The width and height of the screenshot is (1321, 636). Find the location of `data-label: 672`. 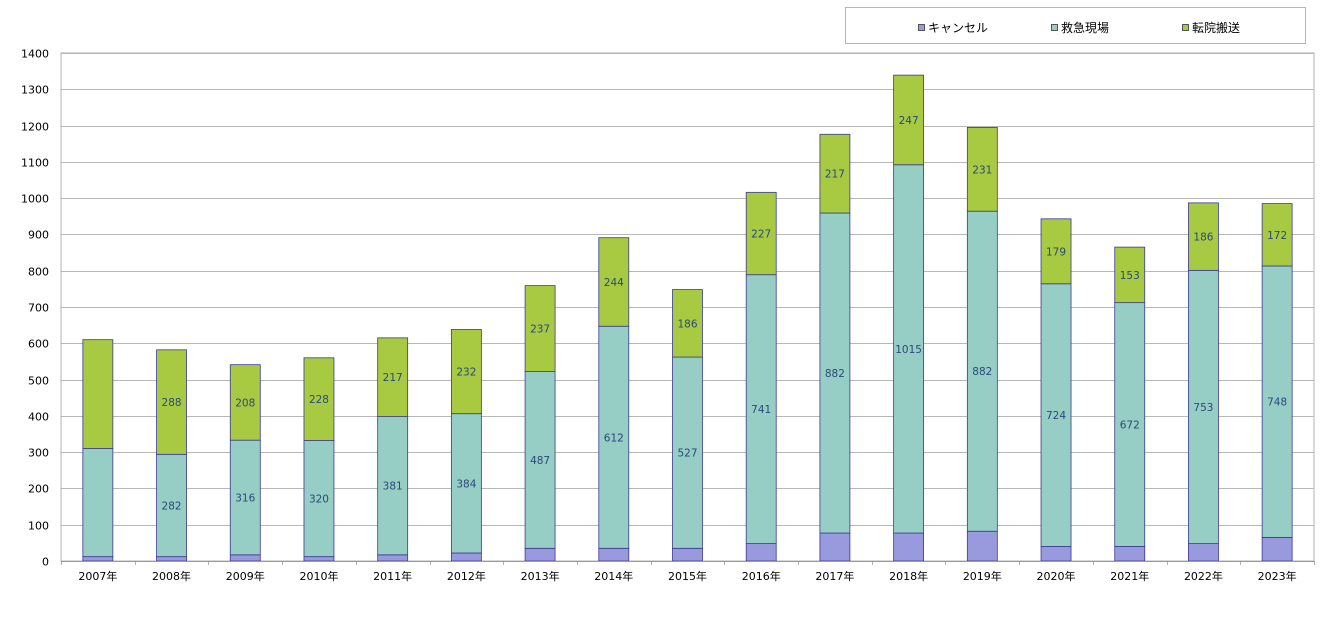

data-label: 672 is located at coordinates (1130, 426).